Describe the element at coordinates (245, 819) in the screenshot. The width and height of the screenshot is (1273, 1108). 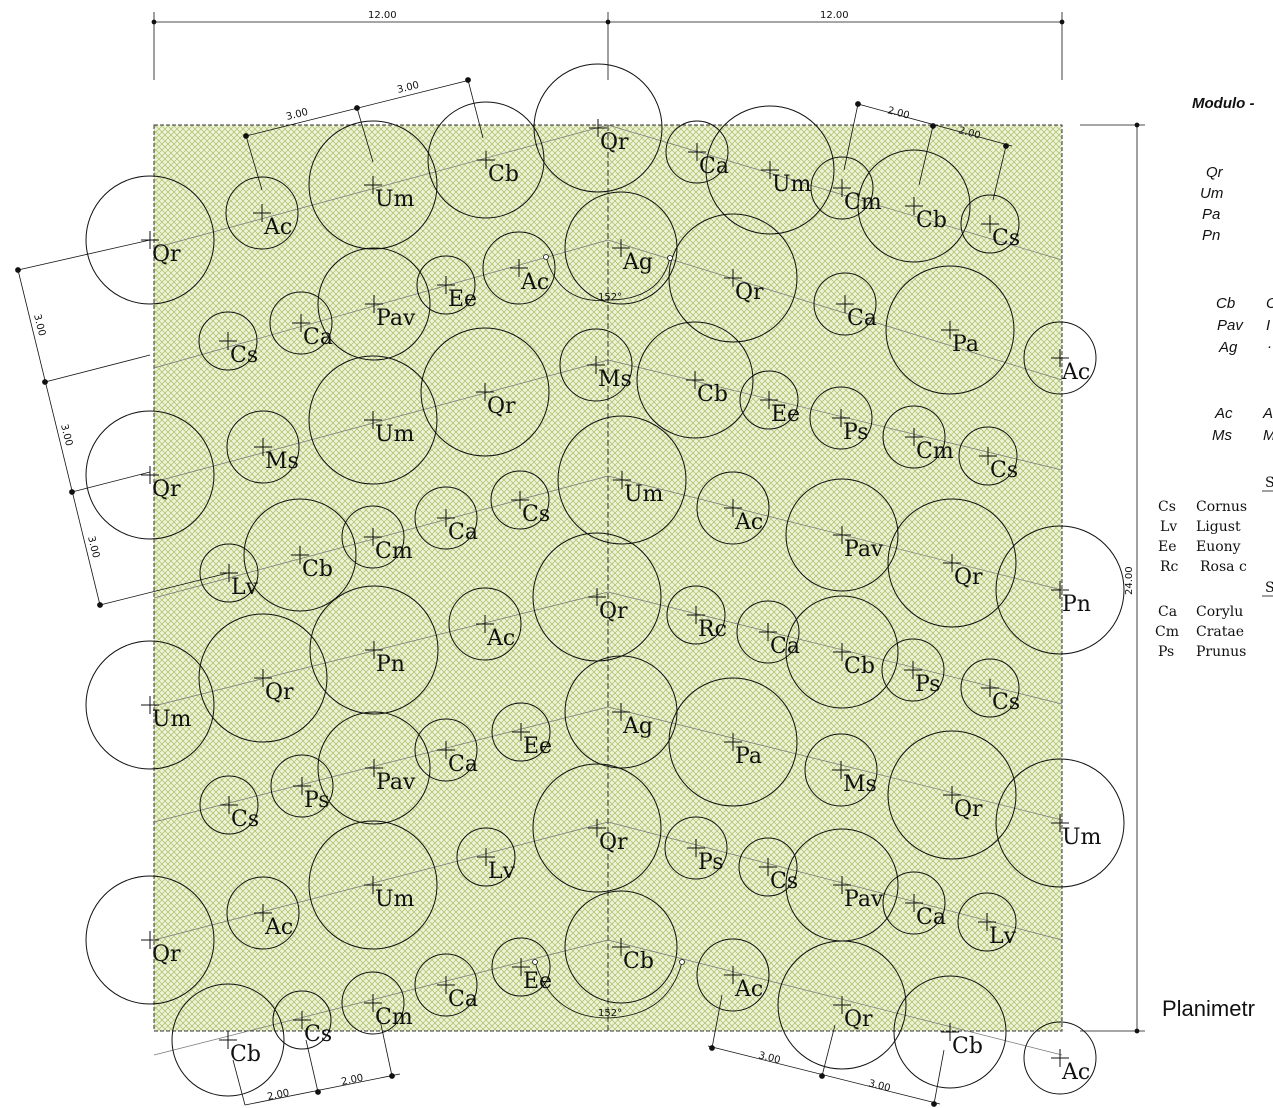
I see `plant-label: Cs` at that location.